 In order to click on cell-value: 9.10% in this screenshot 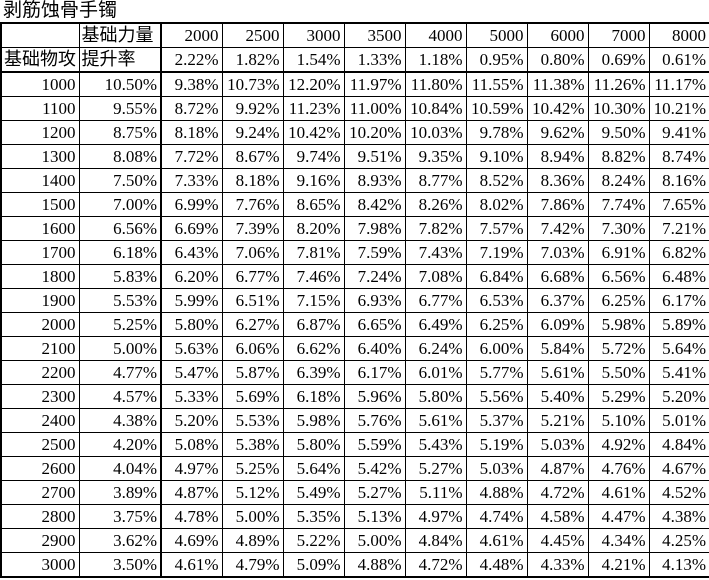, I will do `click(496, 156)`.